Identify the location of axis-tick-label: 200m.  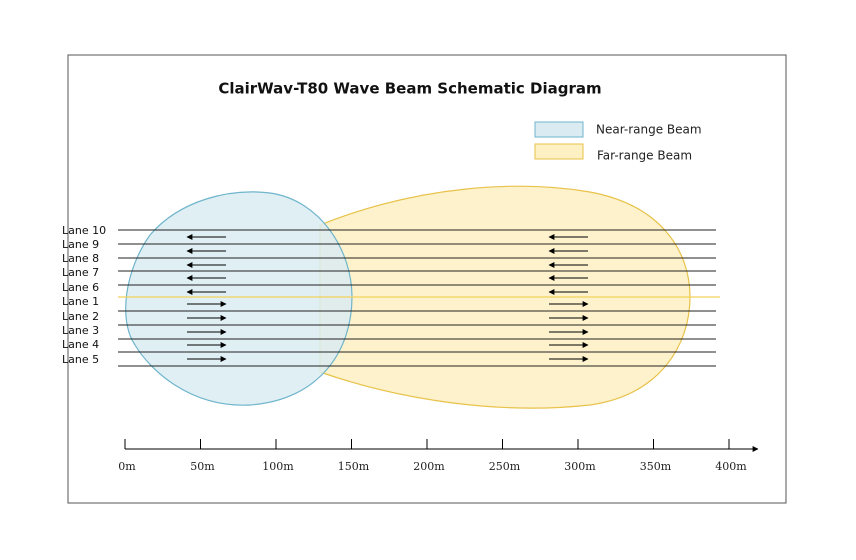
(429, 466).